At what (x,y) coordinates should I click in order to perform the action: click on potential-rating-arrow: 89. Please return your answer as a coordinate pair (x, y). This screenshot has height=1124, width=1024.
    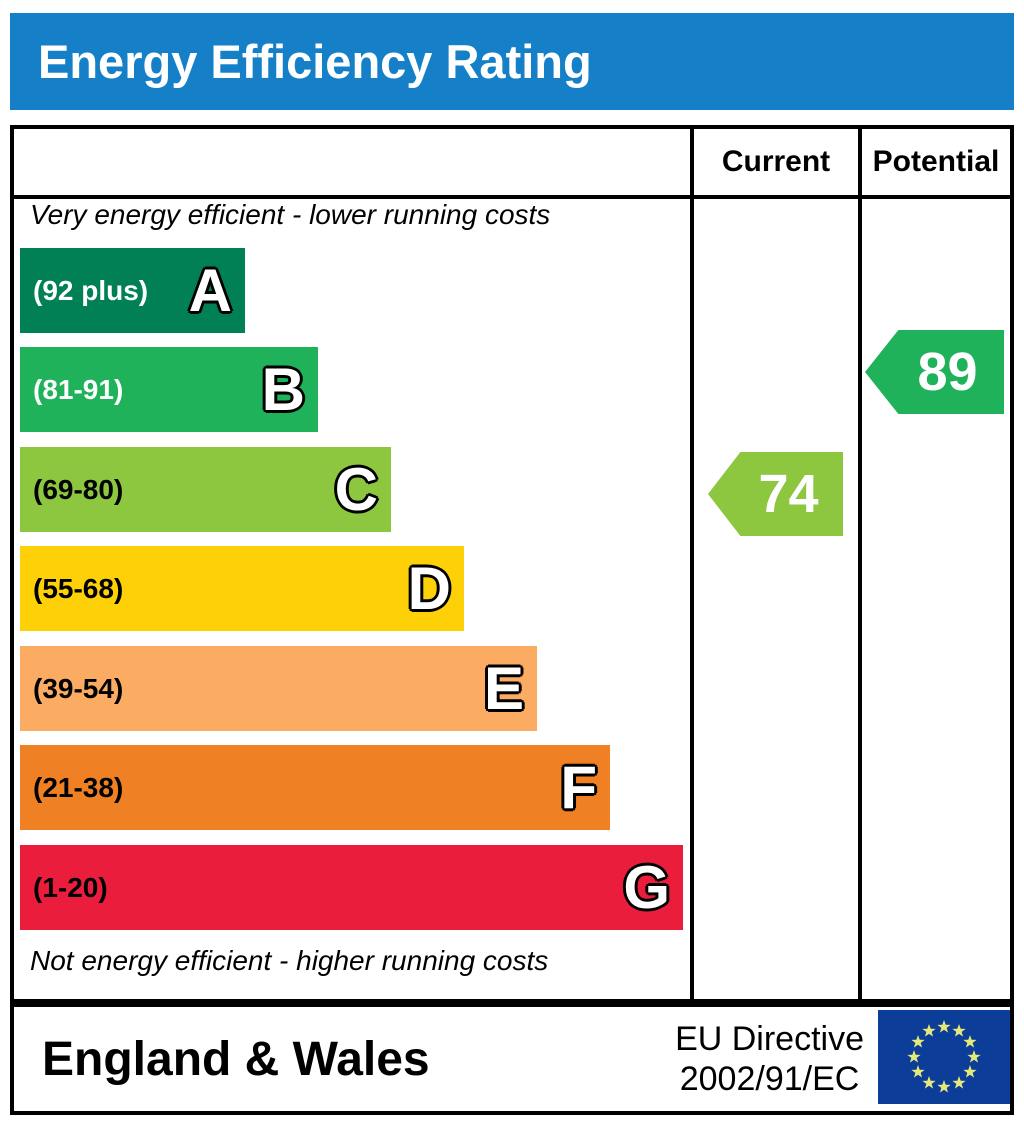
    Looking at the image, I should click on (934, 372).